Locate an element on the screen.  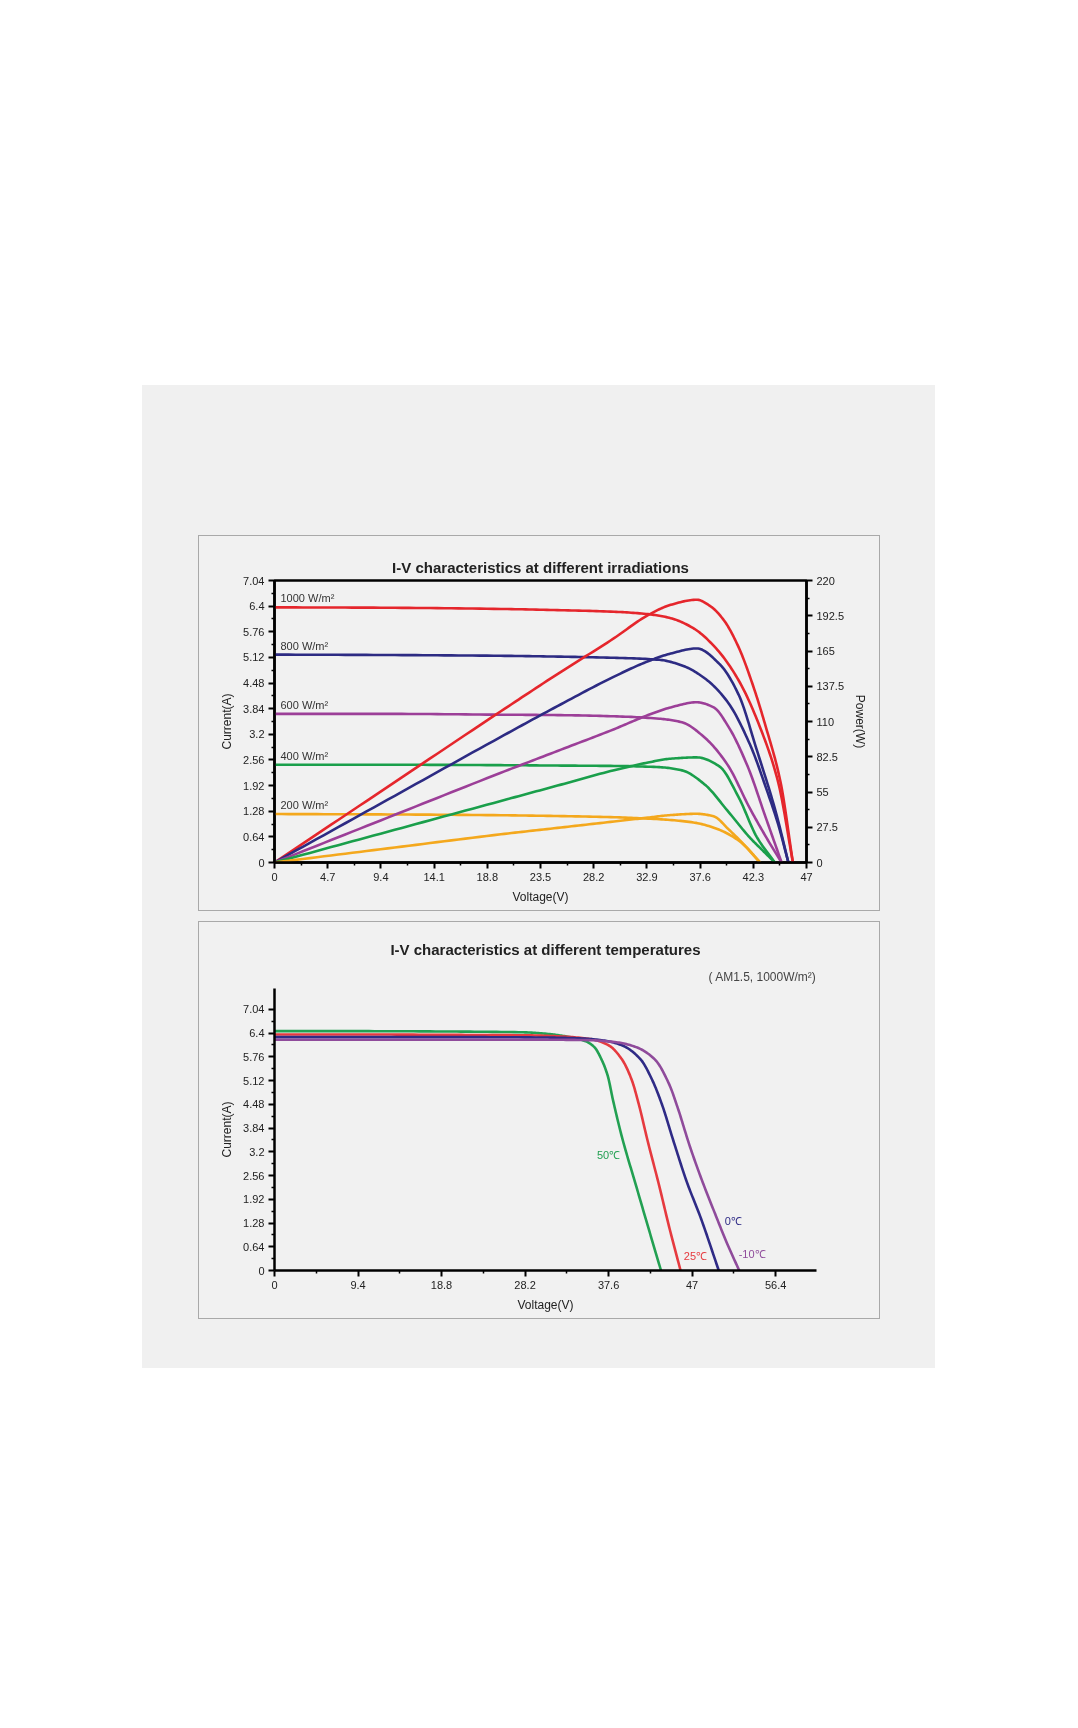
x-tick-label: 14.1 is located at coordinates (434, 876).